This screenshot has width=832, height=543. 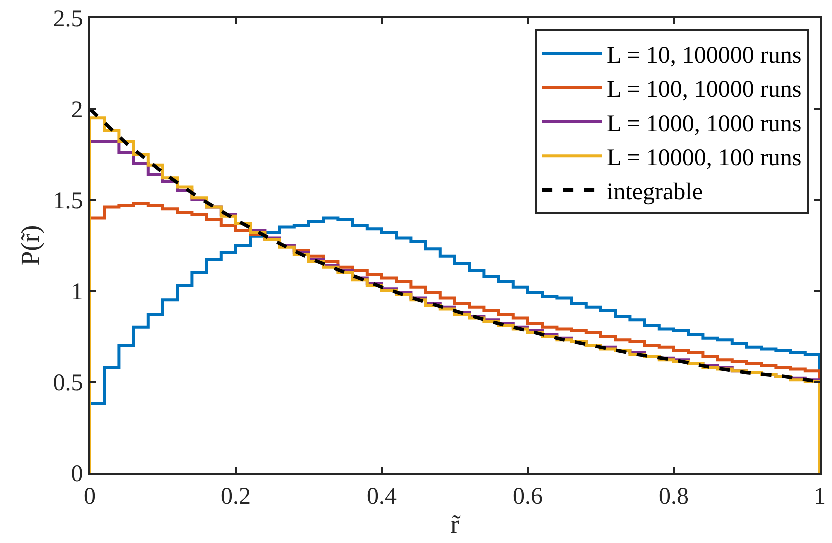 I want to click on y-tick-label: 0, so click(x=77, y=474).